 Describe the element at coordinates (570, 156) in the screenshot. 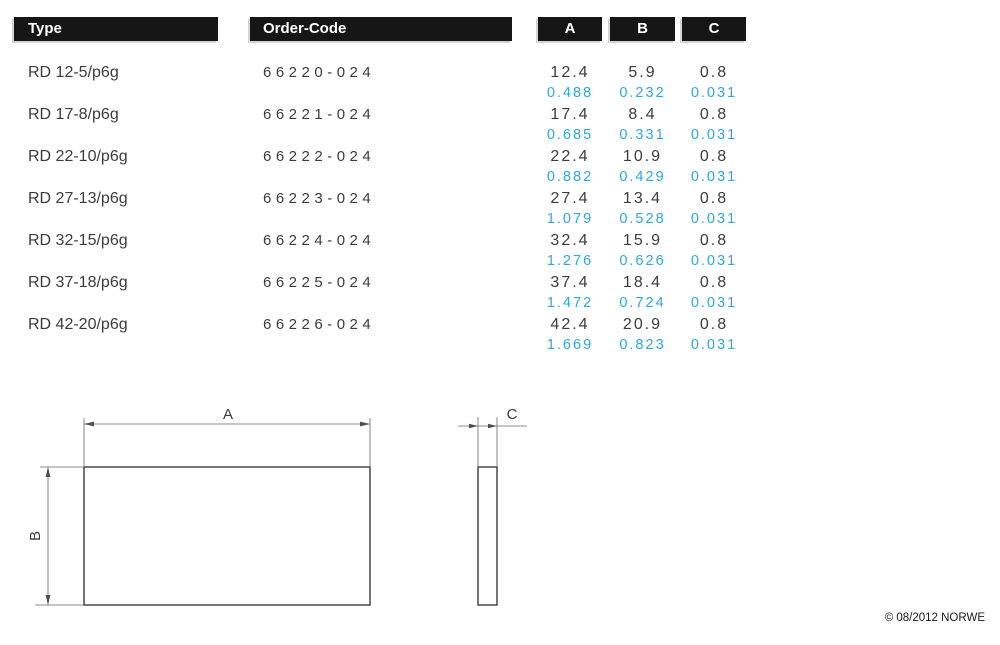

I see `a-mm-value: 22.4` at that location.